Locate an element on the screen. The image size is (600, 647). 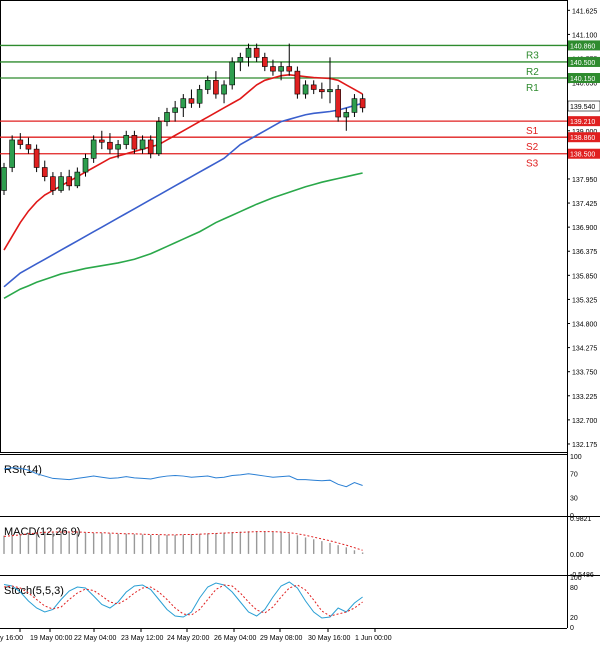
indicator-tick-label: 30 is located at coordinates (574, 498).